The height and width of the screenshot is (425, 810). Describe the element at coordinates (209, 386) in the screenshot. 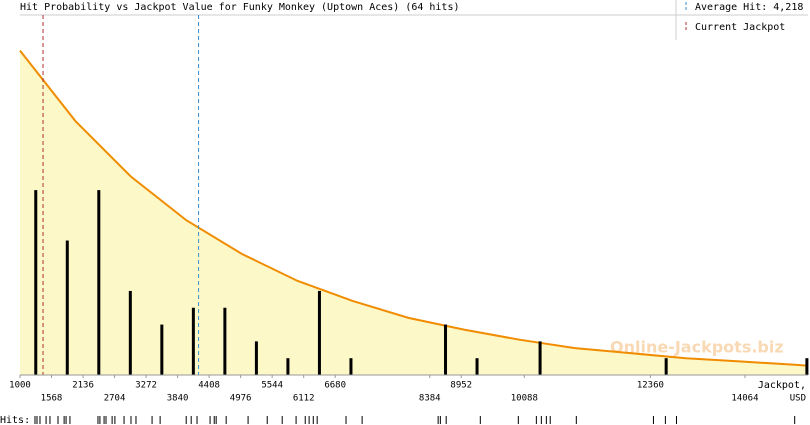

I see `x-tick-label: 4408` at that location.